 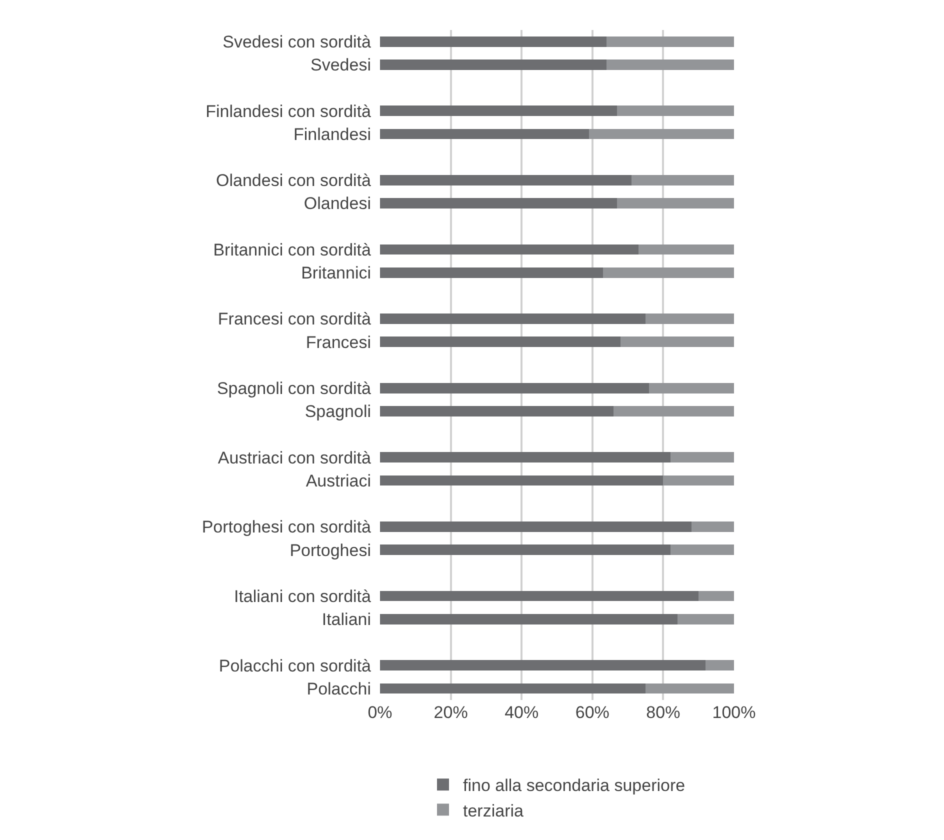 I want to click on legend-label: fino alla secondaria superiore, so click(x=574, y=786).